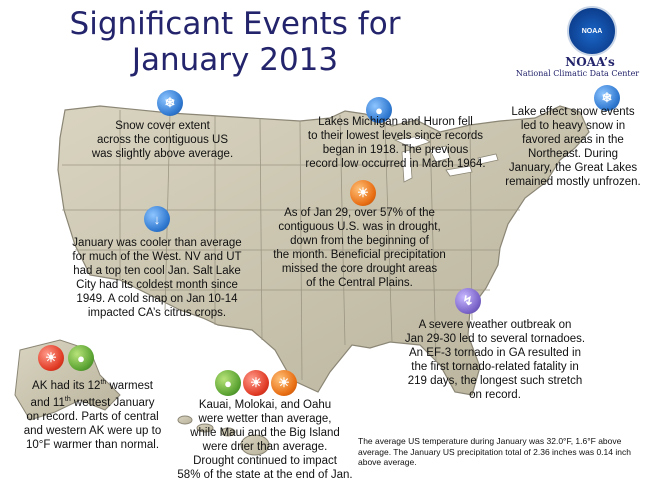  What do you see at coordinates (157, 299) in the screenshot?
I see `note-line: 1949. A cold snap on Jan 10-14` at bounding box center [157, 299].